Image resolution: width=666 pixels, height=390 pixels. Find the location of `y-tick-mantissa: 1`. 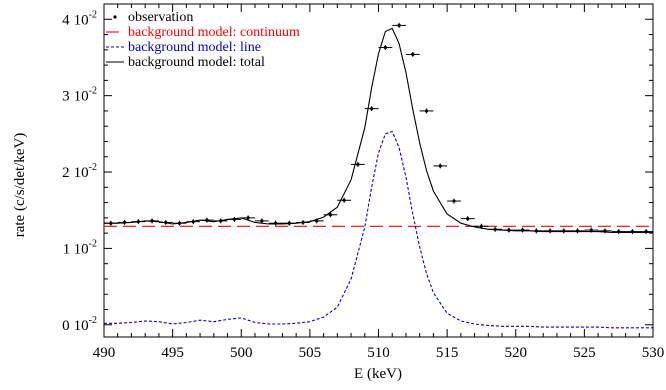

y-tick-mantissa: 1 is located at coordinates (66, 249).